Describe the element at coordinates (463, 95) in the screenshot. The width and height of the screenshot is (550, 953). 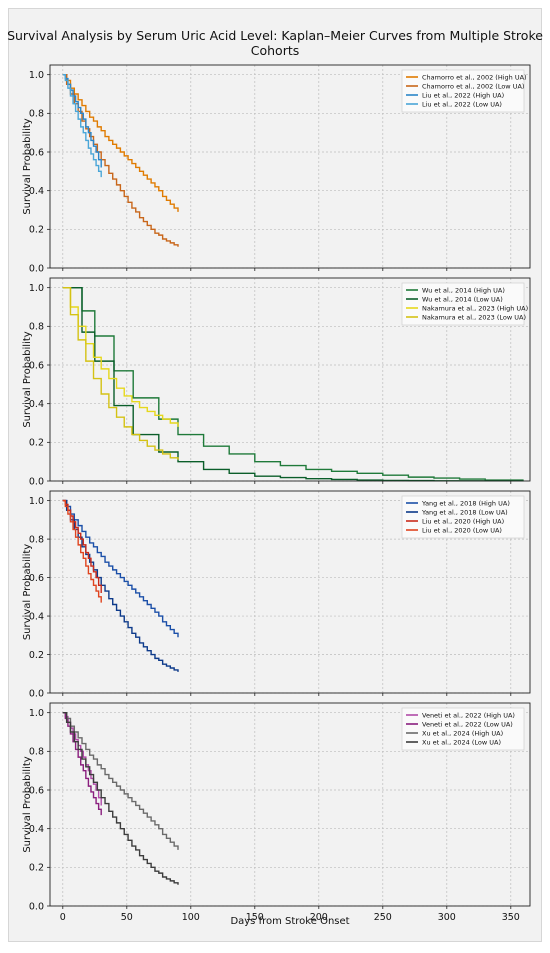
I see `legend-label: Liu et al., 2022 (High UA)` at that location.